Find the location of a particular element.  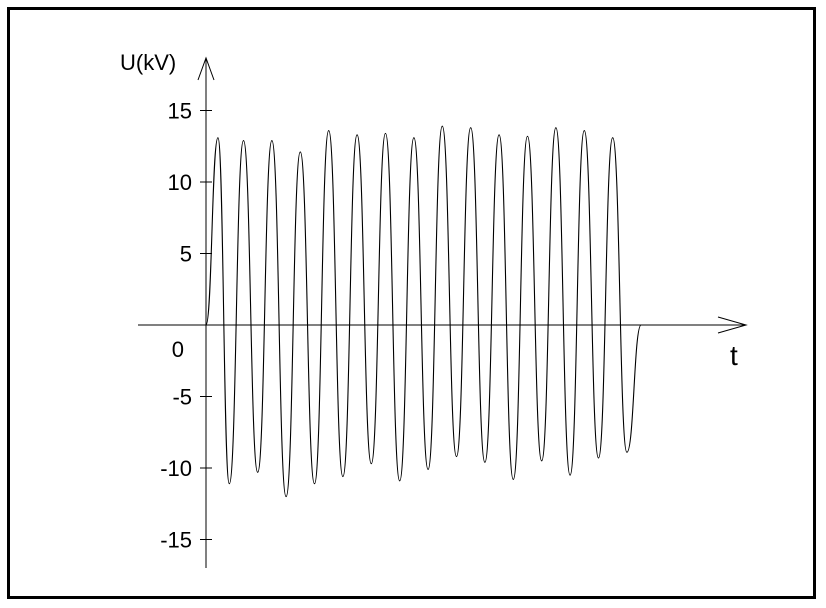

y-tick-label: 5 is located at coordinates (186, 254).